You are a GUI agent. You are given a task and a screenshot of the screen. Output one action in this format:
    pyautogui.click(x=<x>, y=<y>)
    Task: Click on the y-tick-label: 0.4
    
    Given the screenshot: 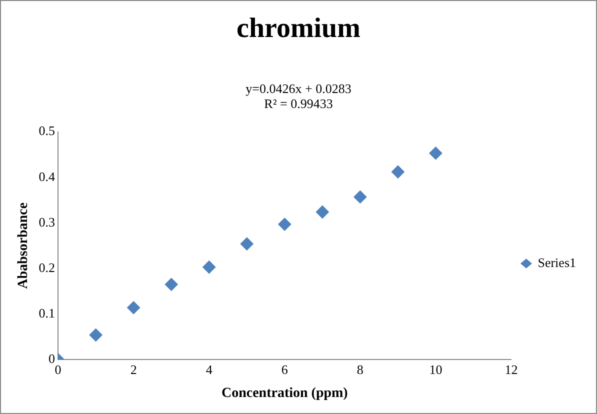 What is the action you would take?
    pyautogui.click(x=47, y=176)
    